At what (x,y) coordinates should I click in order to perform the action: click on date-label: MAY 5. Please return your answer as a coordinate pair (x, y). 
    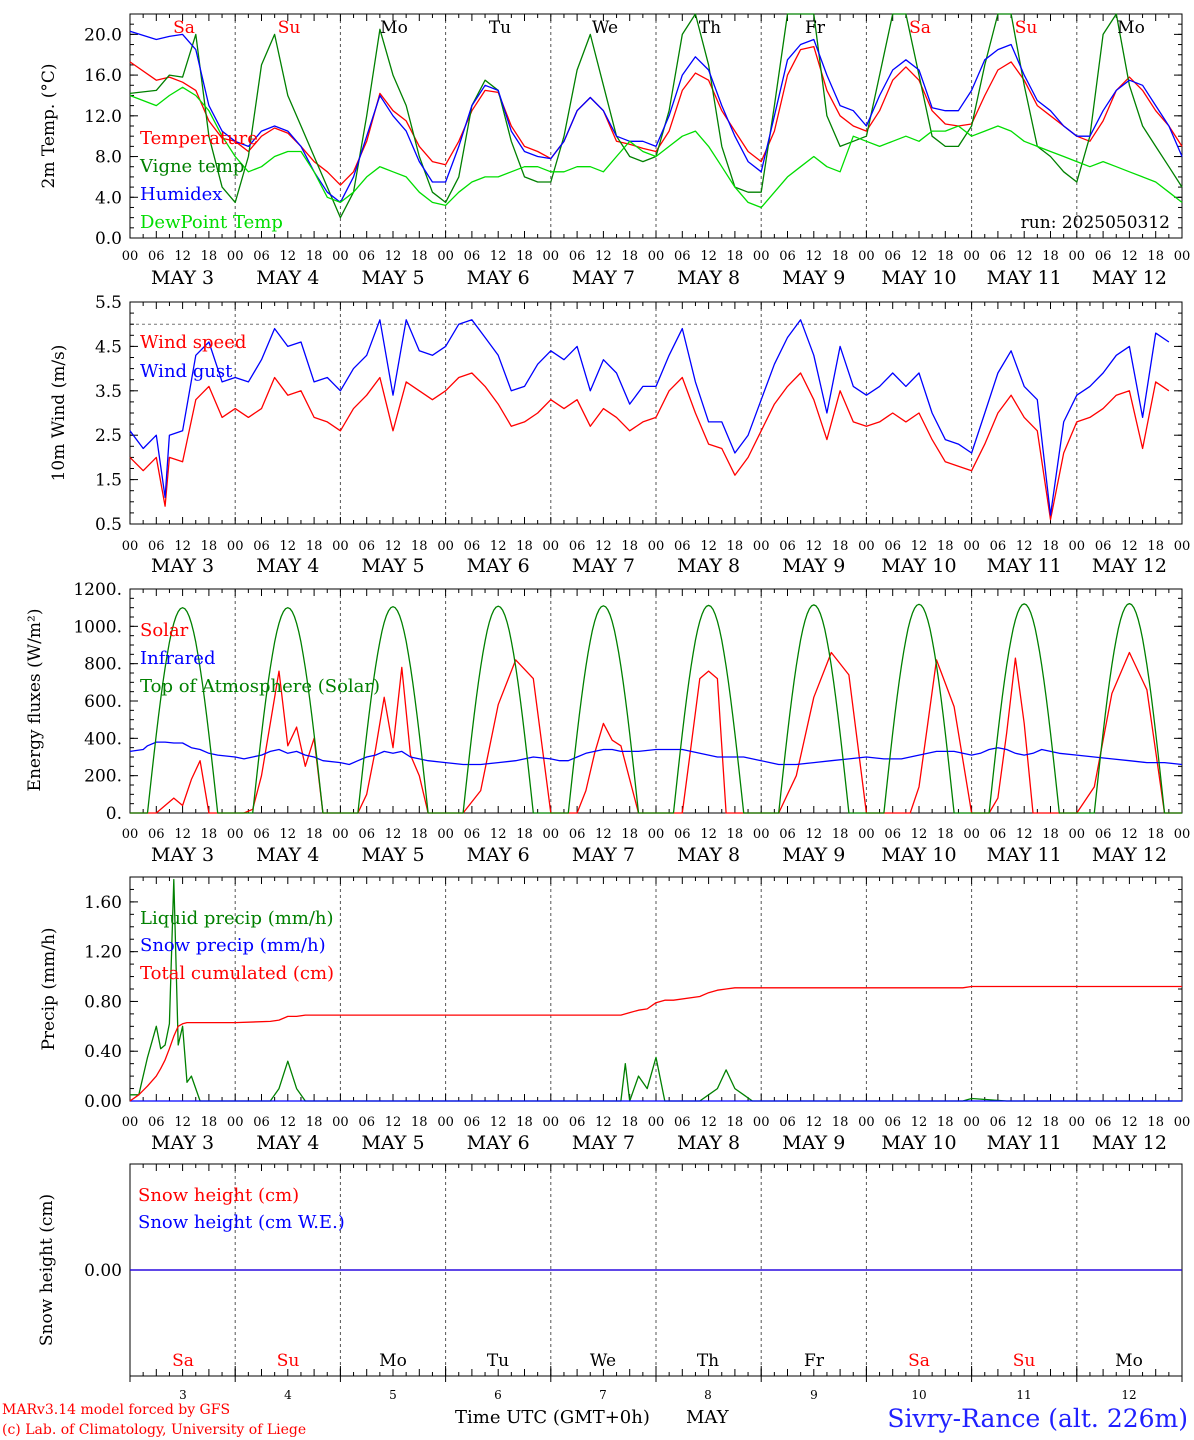
    Looking at the image, I should click on (392, 566).